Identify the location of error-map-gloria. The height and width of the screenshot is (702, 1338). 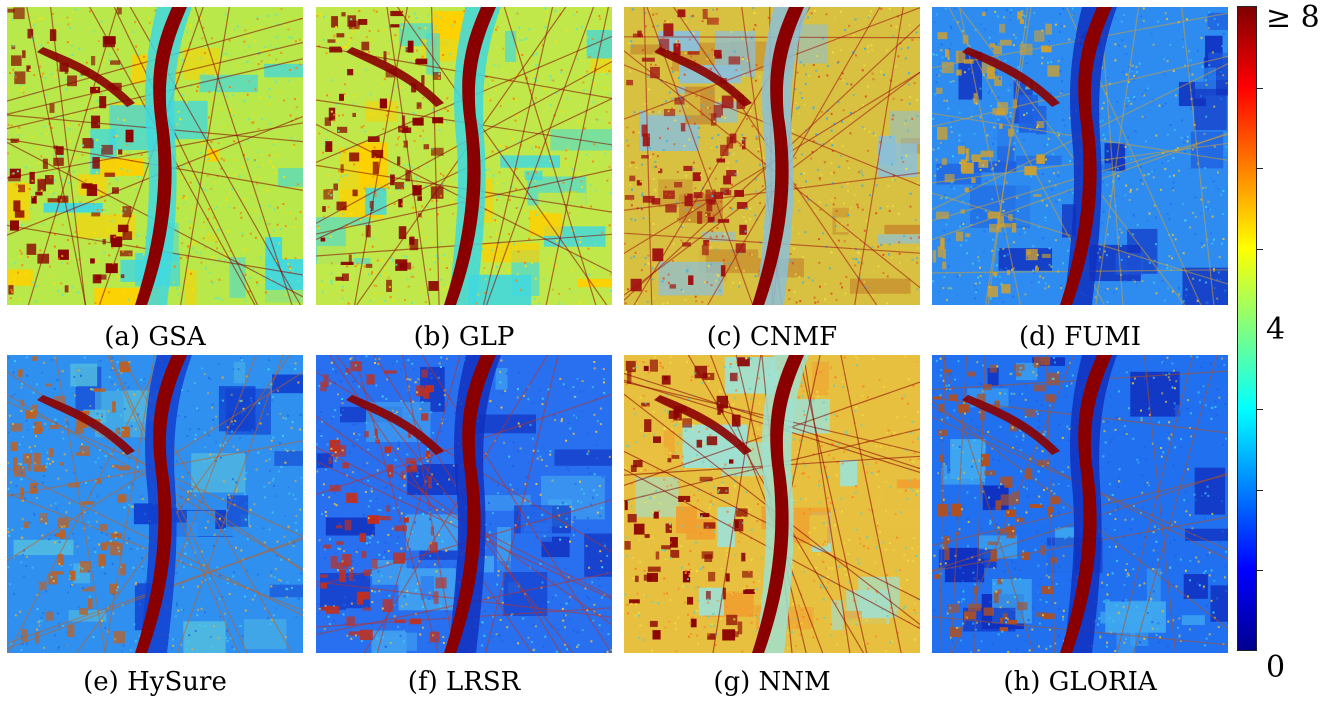
(1080, 504).